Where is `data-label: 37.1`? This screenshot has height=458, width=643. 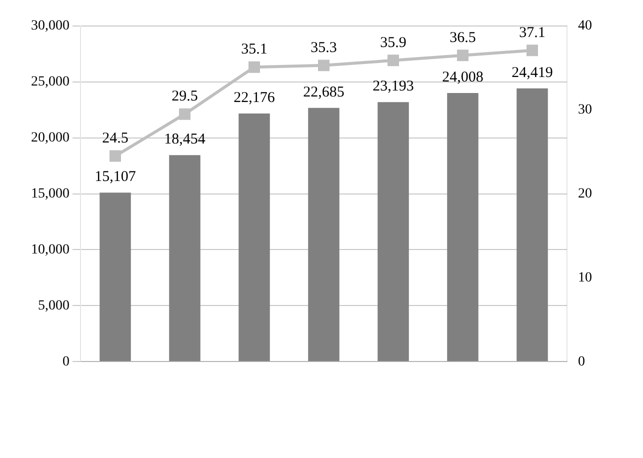
data-label: 37.1 is located at coordinates (532, 32).